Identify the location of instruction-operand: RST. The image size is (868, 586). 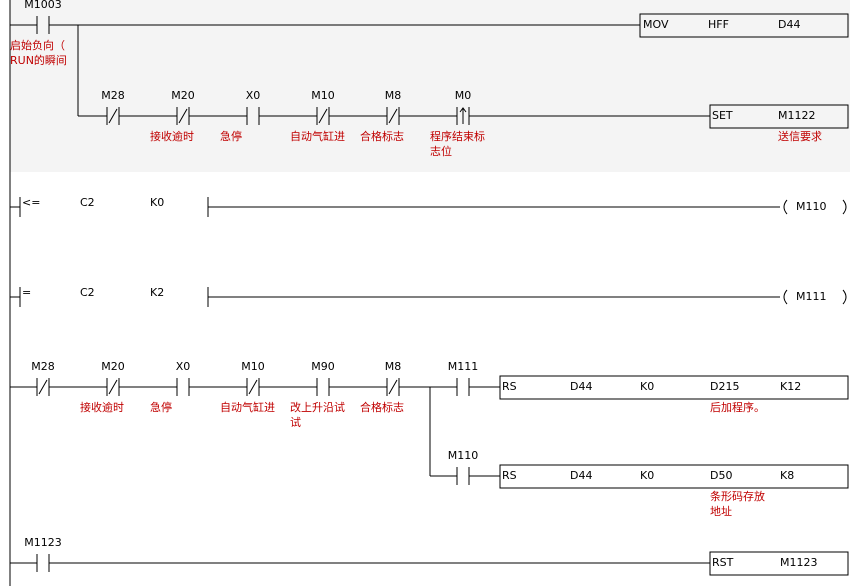
(723, 562).